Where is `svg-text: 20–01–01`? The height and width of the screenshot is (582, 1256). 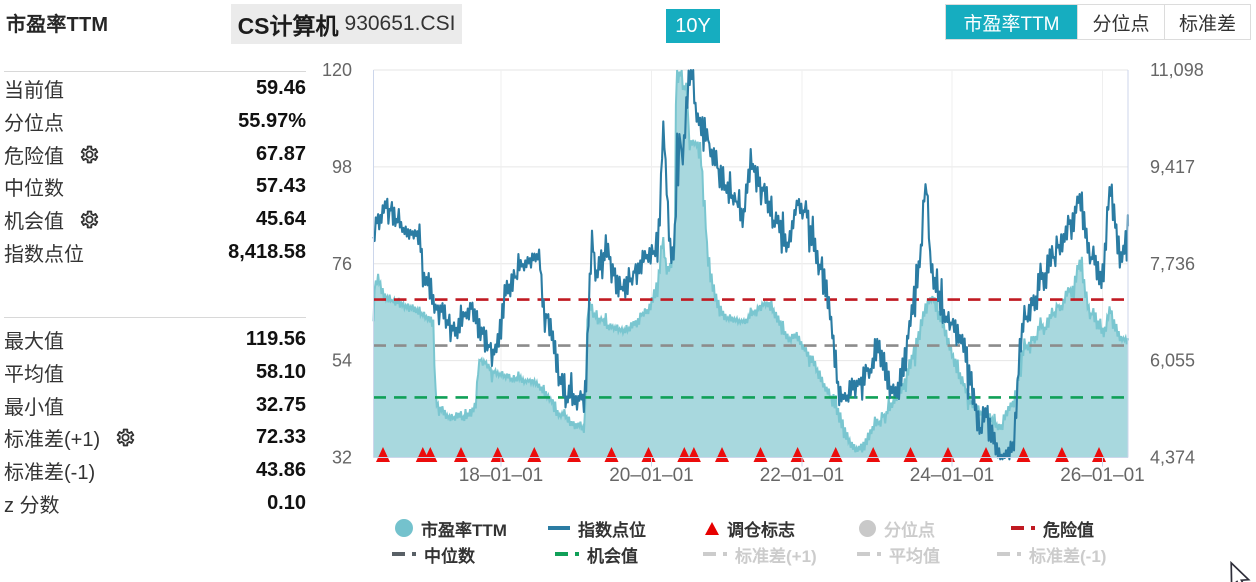 svg-text: 20–01–01 is located at coordinates (651, 475).